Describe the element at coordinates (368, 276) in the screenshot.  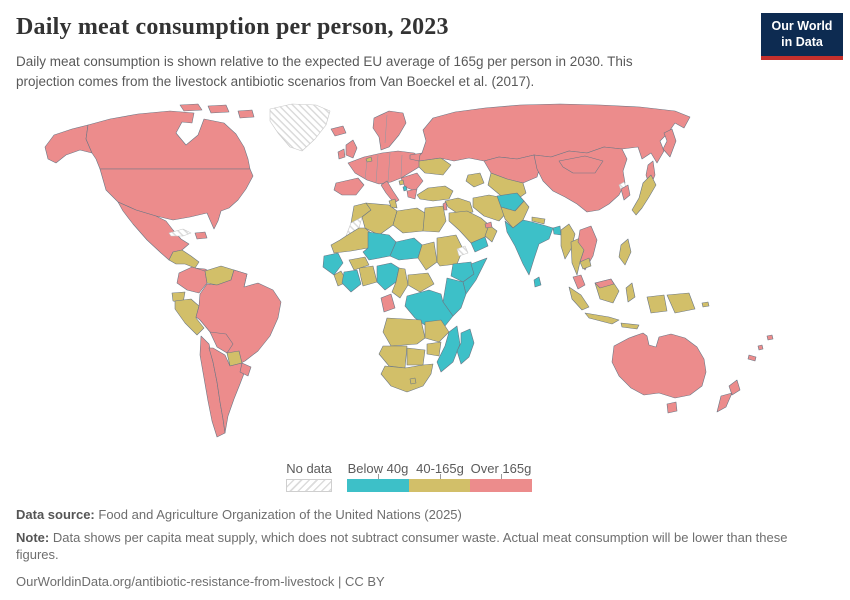
I see `region-ghana` at that location.